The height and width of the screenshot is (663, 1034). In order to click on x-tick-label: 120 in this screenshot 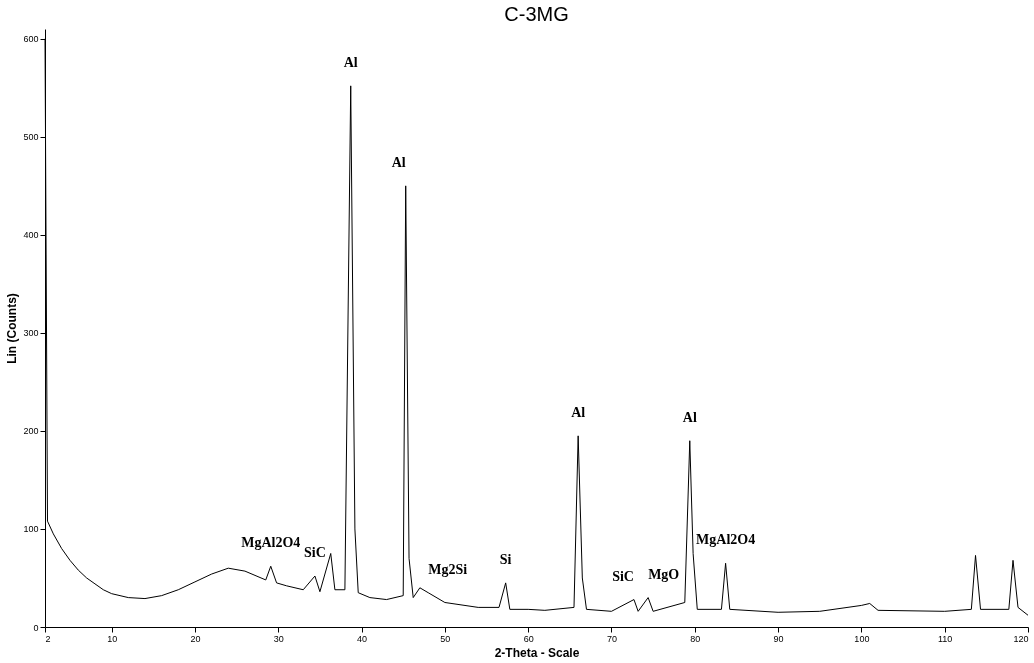, I will do `click(1021, 638)`.